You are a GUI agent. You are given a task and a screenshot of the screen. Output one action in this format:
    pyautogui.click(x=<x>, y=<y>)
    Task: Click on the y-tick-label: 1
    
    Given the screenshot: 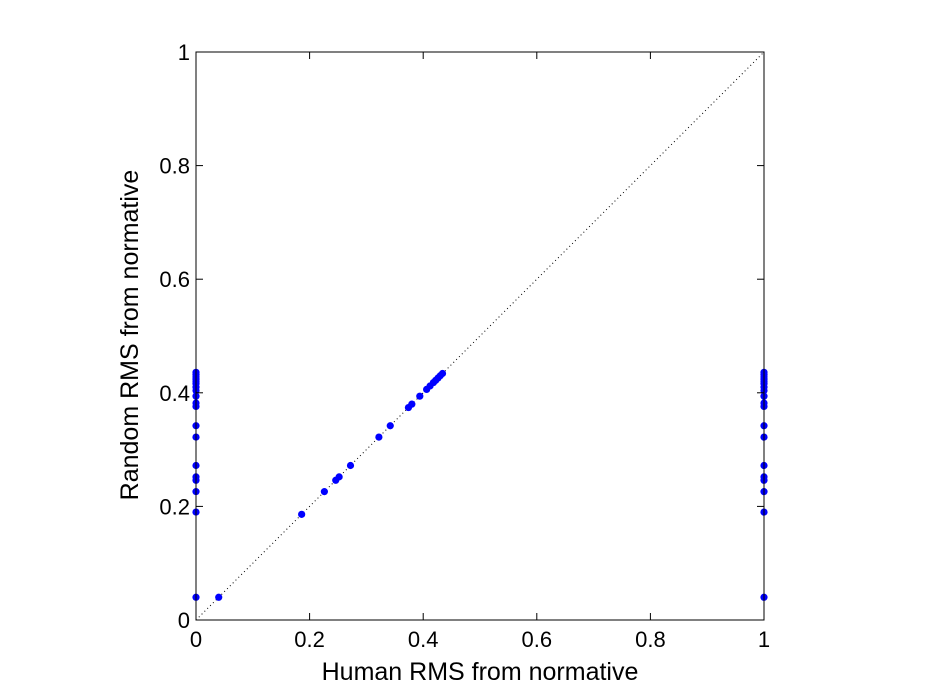 What is the action you would take?
    pyautogui.click(x=184, y=52)
    